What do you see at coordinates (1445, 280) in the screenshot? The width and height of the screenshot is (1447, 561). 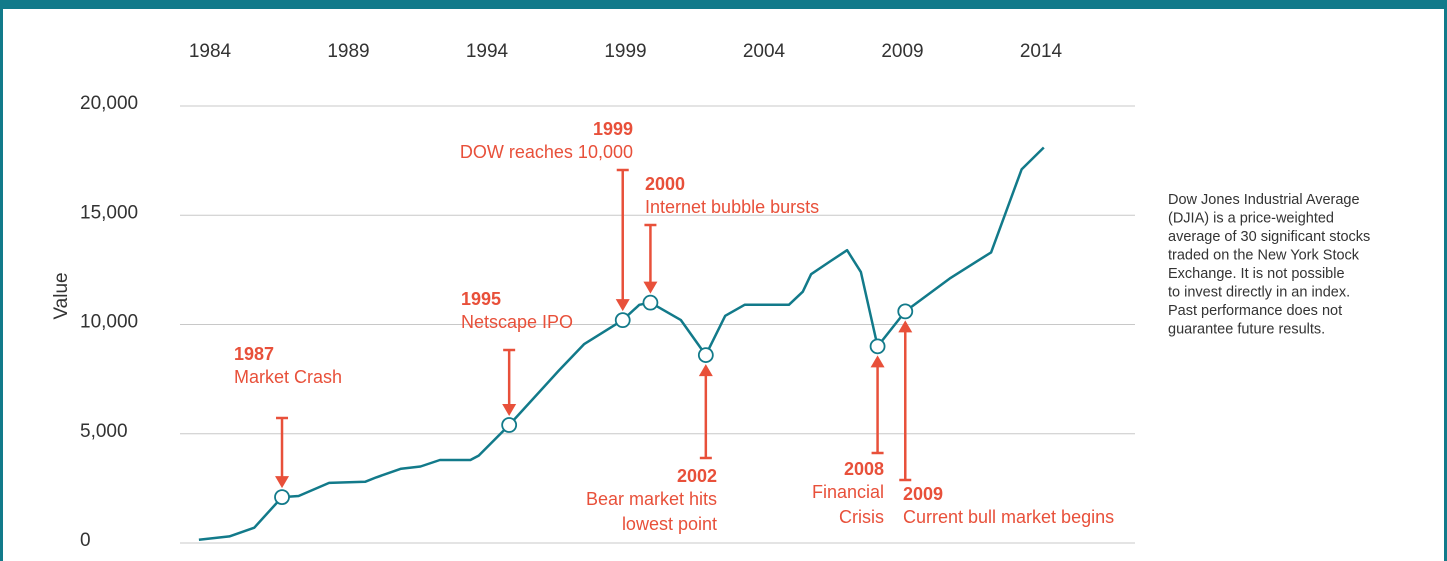 I see `right-border` at bounding box center [1445, 280].